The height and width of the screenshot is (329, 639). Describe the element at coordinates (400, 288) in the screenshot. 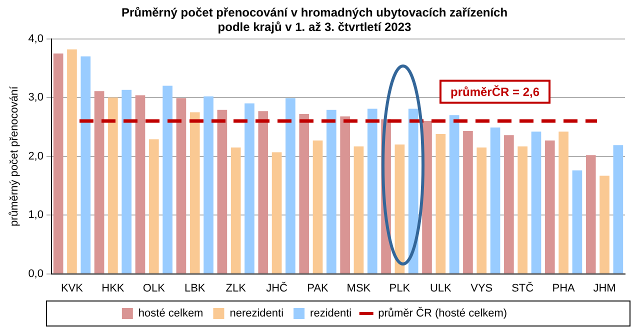

I see `x-tick-label: PLK` at that location.